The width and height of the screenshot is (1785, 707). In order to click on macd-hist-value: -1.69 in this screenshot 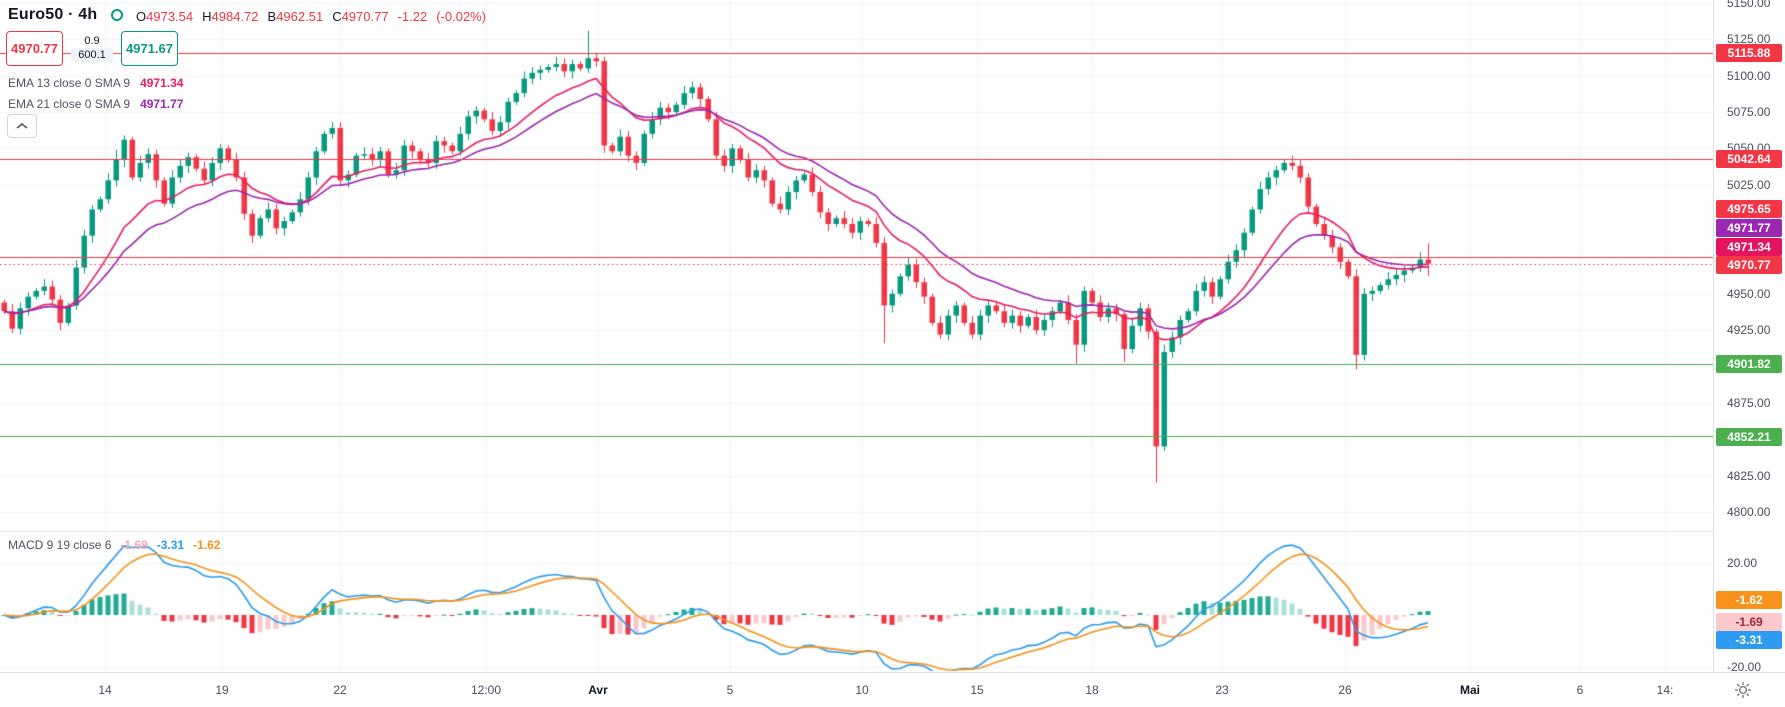, I will do `click(134, 545)`.